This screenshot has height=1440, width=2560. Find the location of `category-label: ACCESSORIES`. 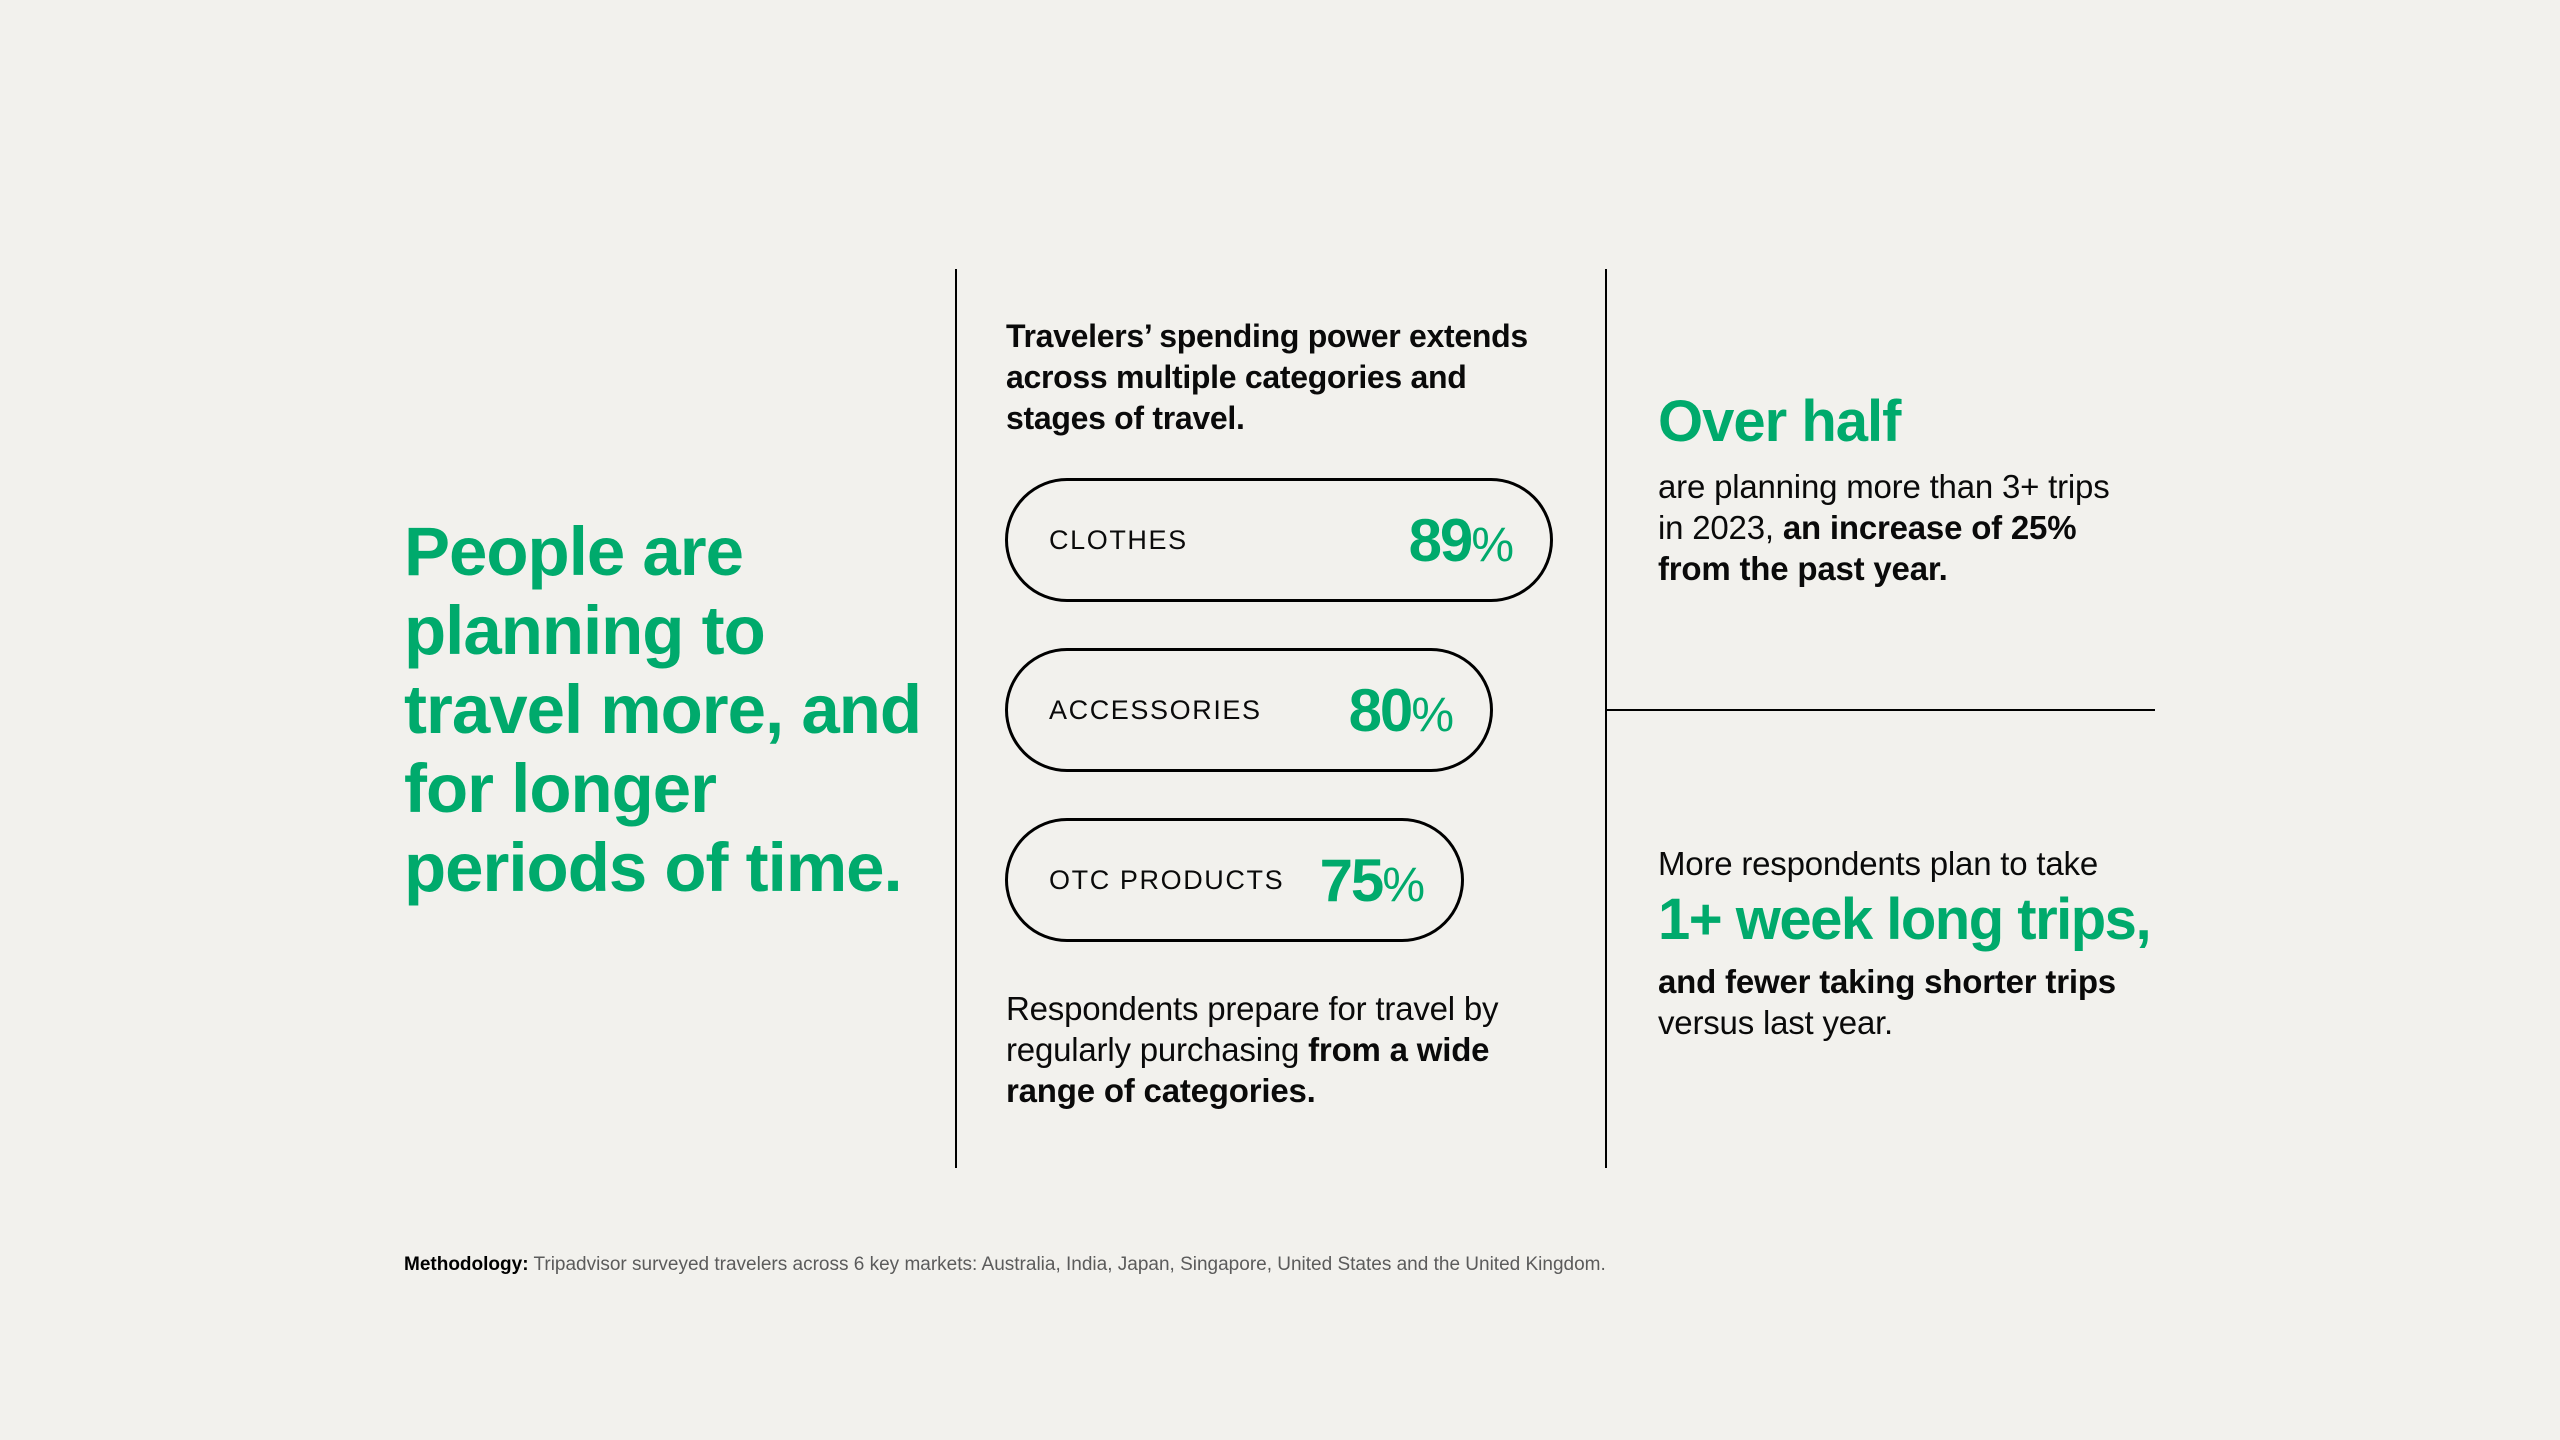

category-label: ACCESSORIES is located at coordinates (1155, 709).